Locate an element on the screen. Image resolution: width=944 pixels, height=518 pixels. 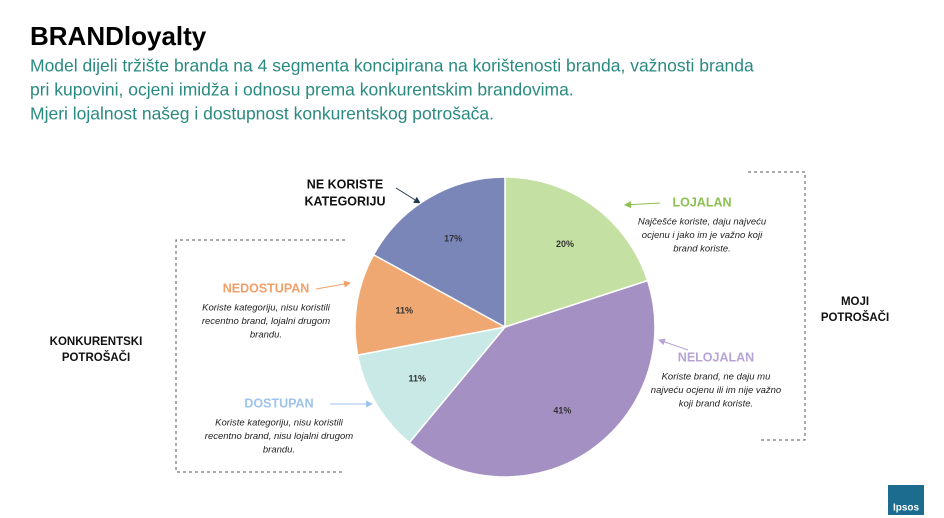
description: Koriste brand, ne daju mu is located at coordinates (717, 377).